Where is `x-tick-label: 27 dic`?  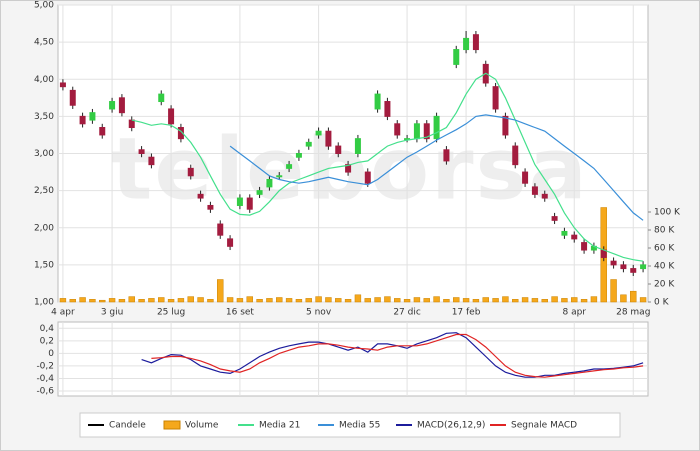
x-tick-label: 27 dic is located at coordinates (407, 313).